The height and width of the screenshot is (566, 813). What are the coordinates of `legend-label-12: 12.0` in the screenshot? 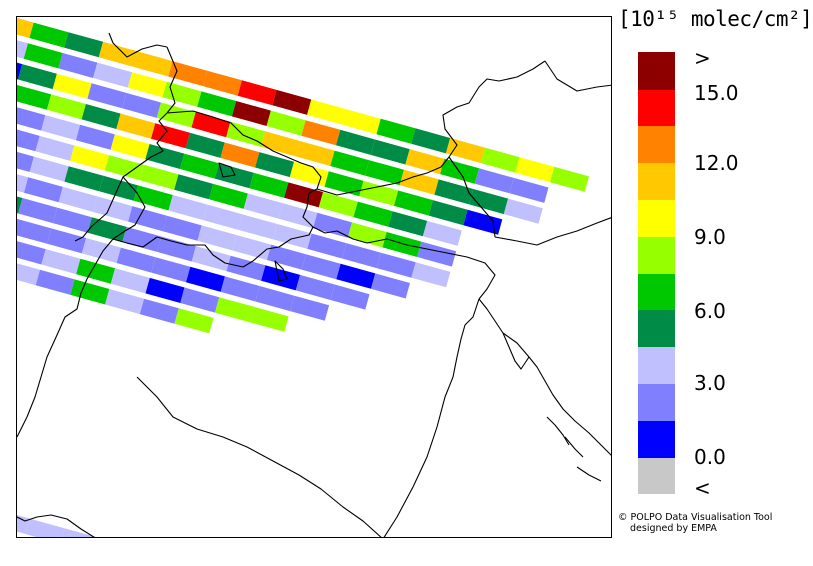 It's located at (716, 163).